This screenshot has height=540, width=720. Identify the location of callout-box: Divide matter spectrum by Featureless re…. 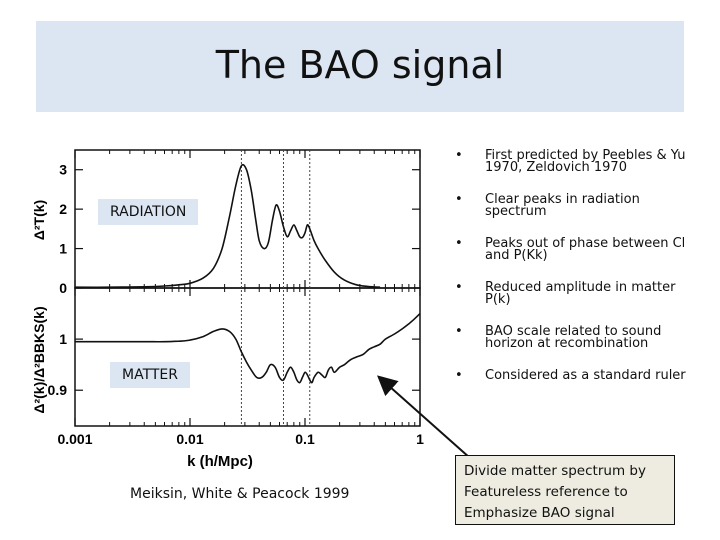
(565, 490).